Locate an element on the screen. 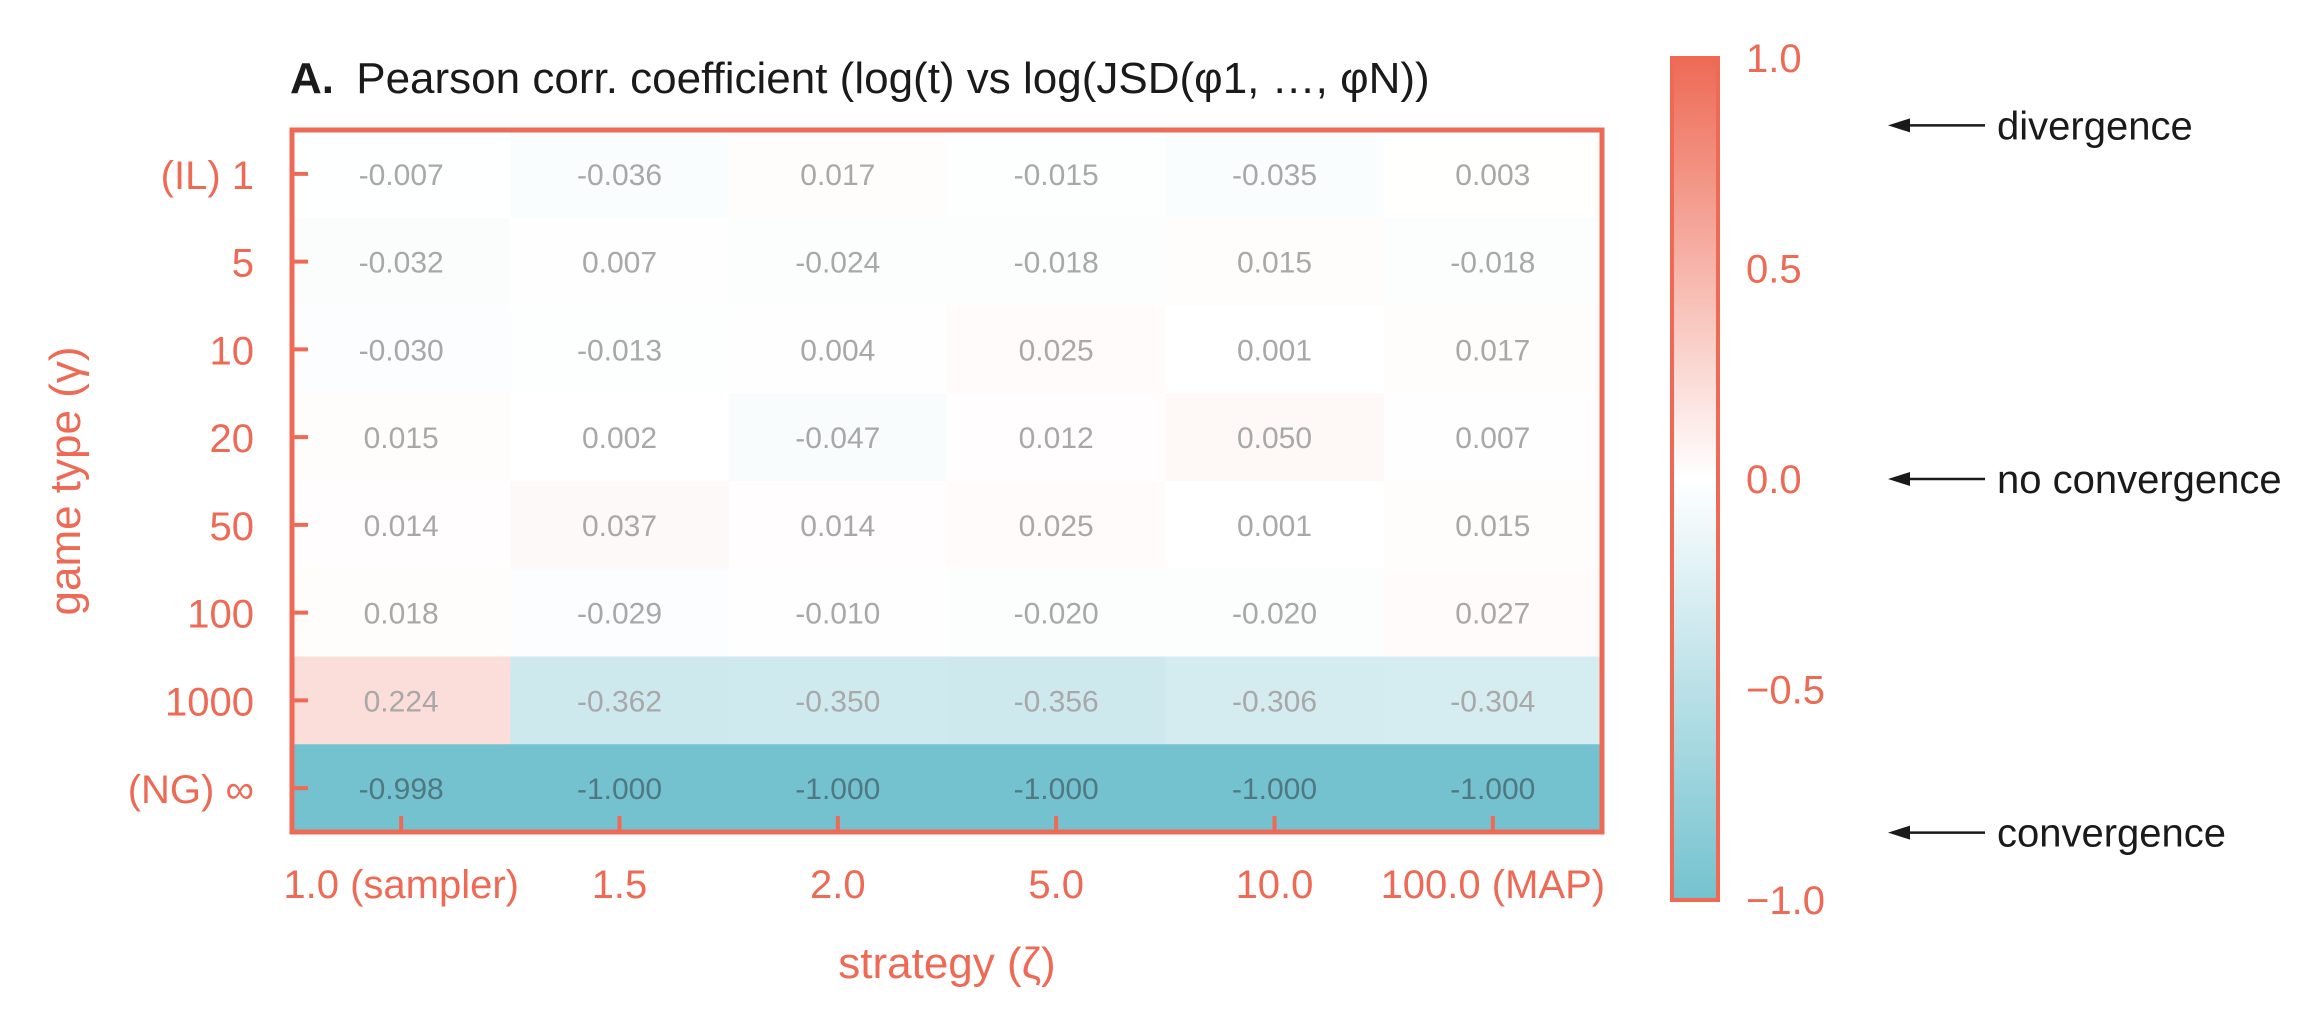 This screenshot has height=1034, width=2323. colorbar-ticks: 1.0 0.5 0.0 −0.5 −1.0 is located at coordinates (1785, 480).